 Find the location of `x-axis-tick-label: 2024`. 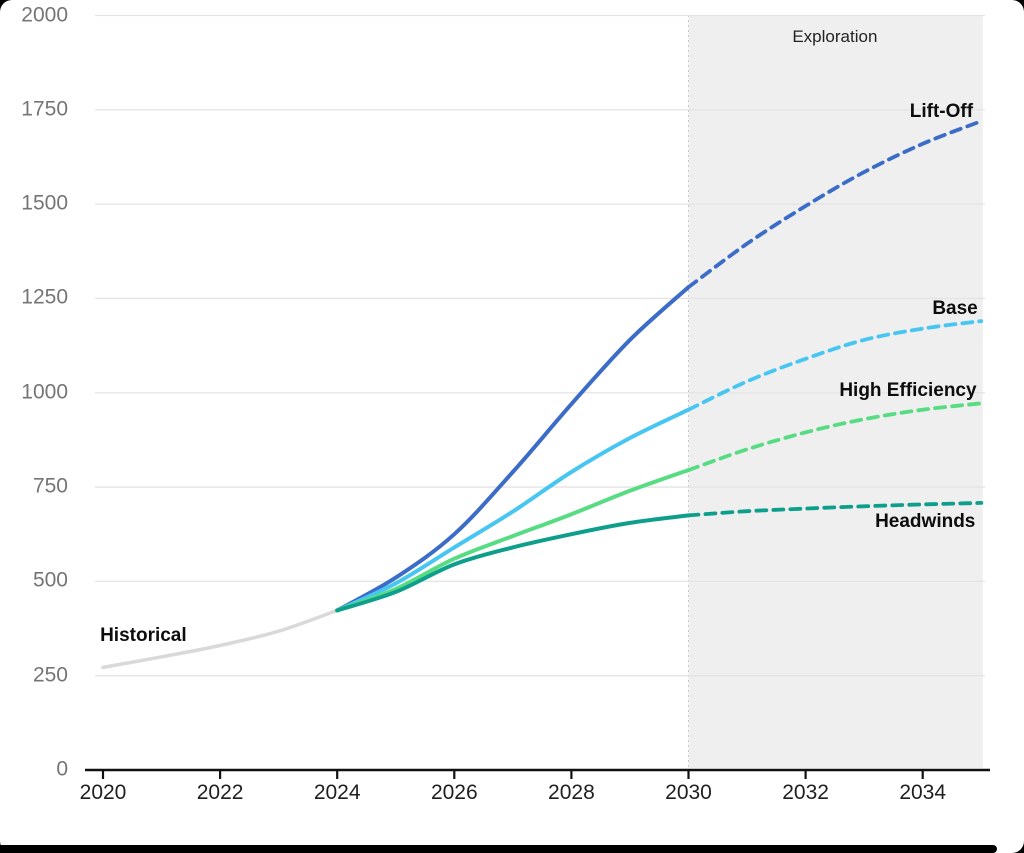

x-axis-tick-label: 2024 is located at coordinates (337, 792).